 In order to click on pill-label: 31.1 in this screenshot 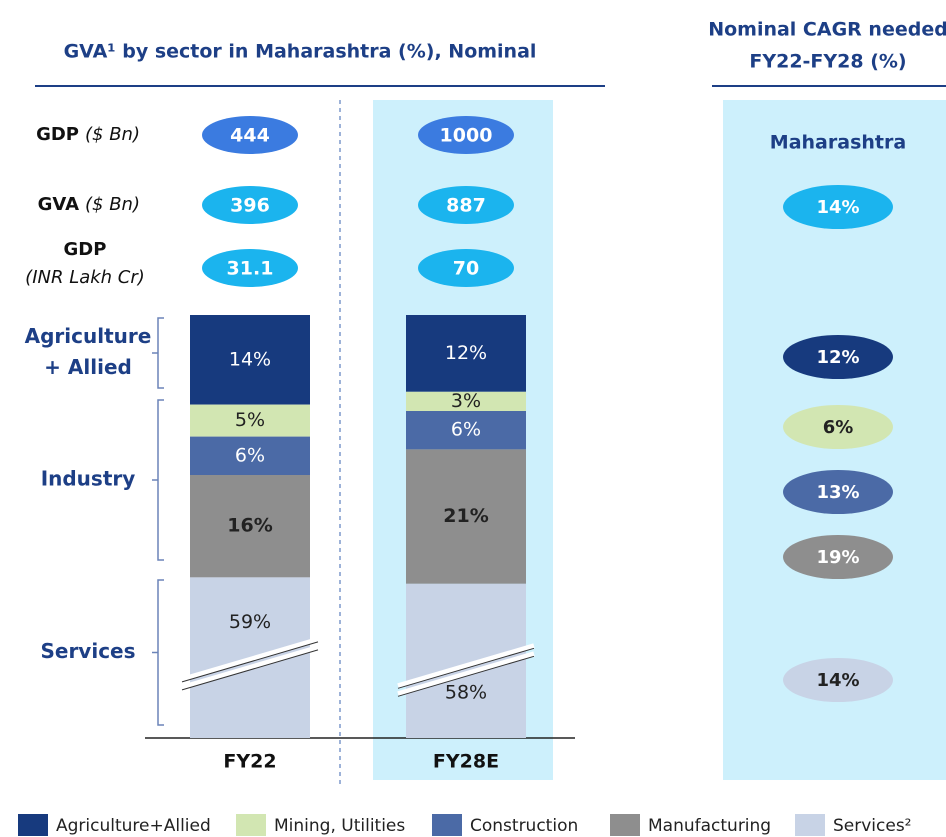, I will do `click(250, 269)`.